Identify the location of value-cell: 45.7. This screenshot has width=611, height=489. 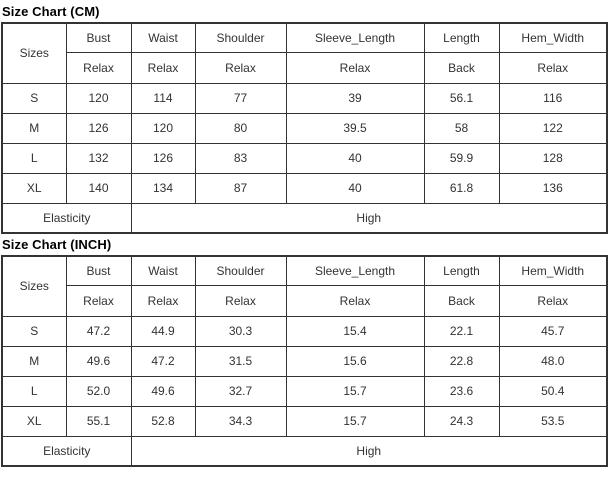
(553, 331).